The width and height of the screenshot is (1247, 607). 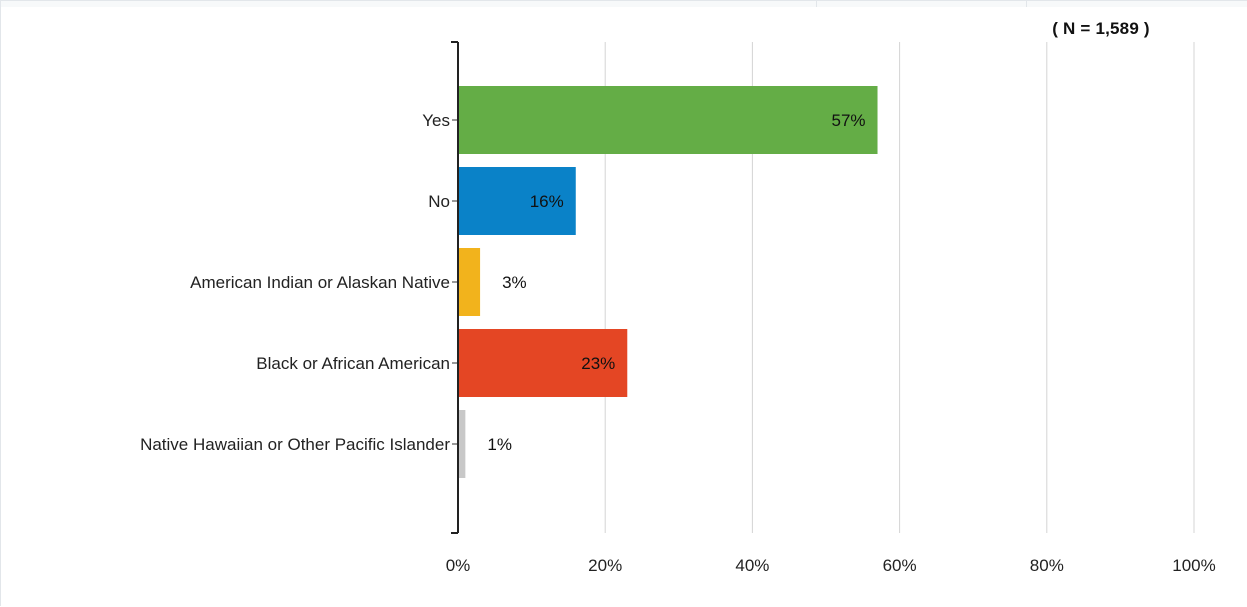 I want to click on category-label: Yes, so click(x=436, y=120).